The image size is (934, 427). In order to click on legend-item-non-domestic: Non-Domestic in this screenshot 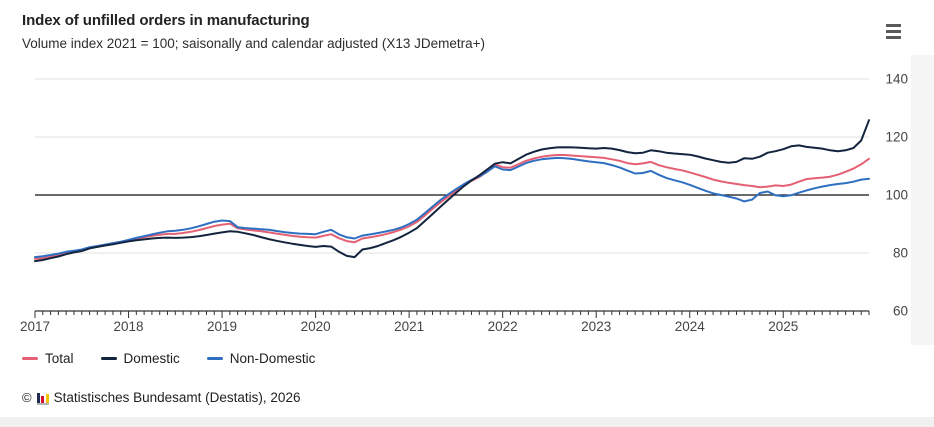, I will do `click(261, 358)`.